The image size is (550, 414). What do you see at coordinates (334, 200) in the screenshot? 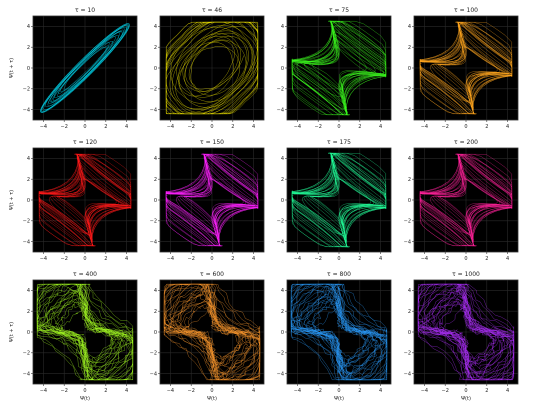
I see `panel-7: −4 −2 0 2 4 −4 −2 0 2 4 τ = 175` at bounding box center [334, 200].